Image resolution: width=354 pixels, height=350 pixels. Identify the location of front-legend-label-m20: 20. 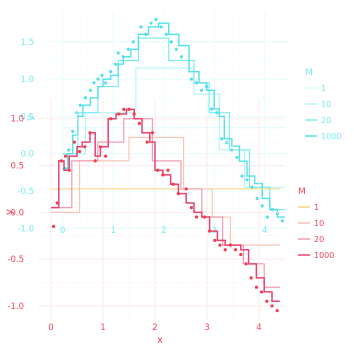
(319, 239).